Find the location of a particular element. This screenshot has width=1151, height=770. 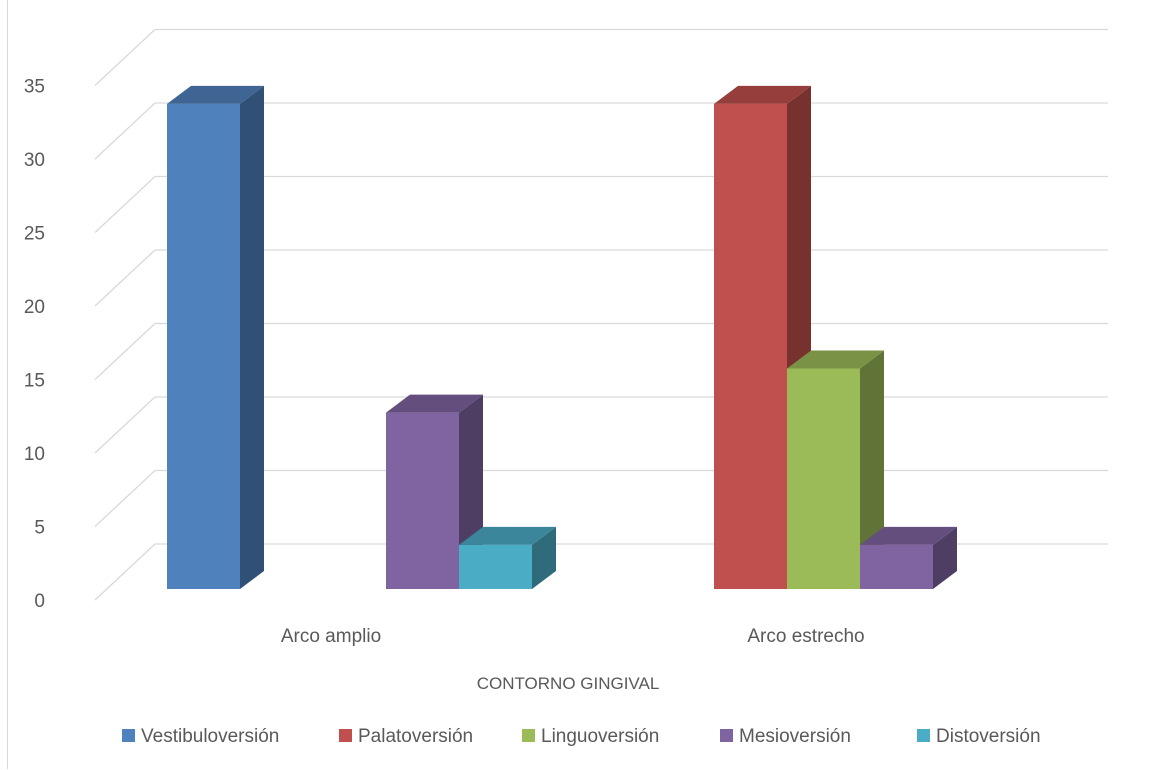

legend-label: Palatoversión is located at coordinates (415, 736).